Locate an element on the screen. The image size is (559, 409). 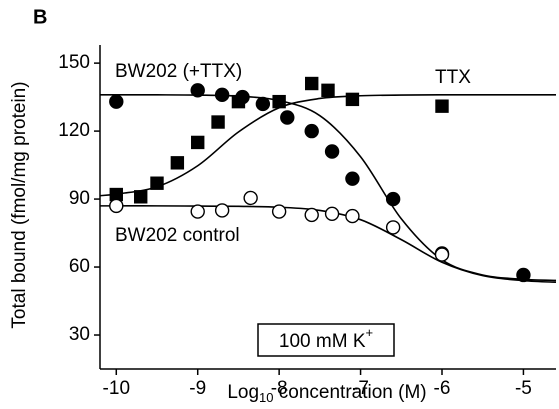
y-tick-label: 60 is located at coordinates (79, 266).